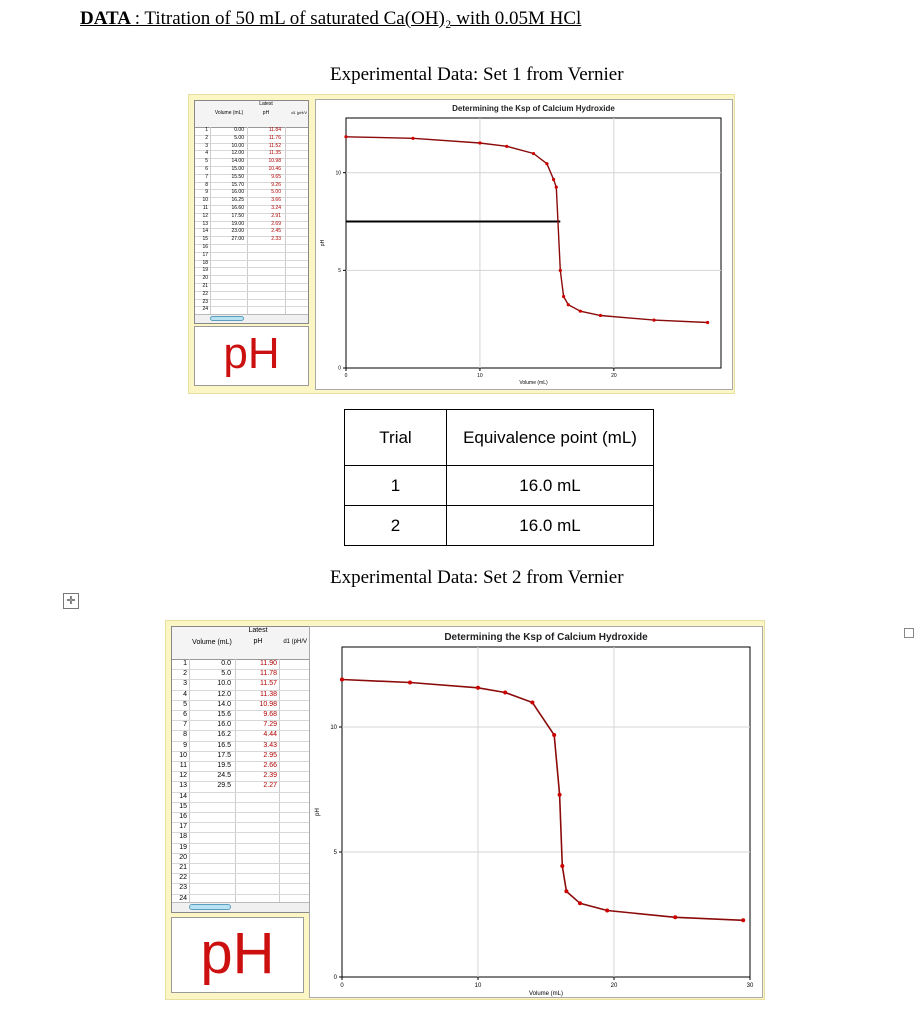  Describe the element at coordinates (185, 663) in the screenshot. I see `row-number: 1` at that location.